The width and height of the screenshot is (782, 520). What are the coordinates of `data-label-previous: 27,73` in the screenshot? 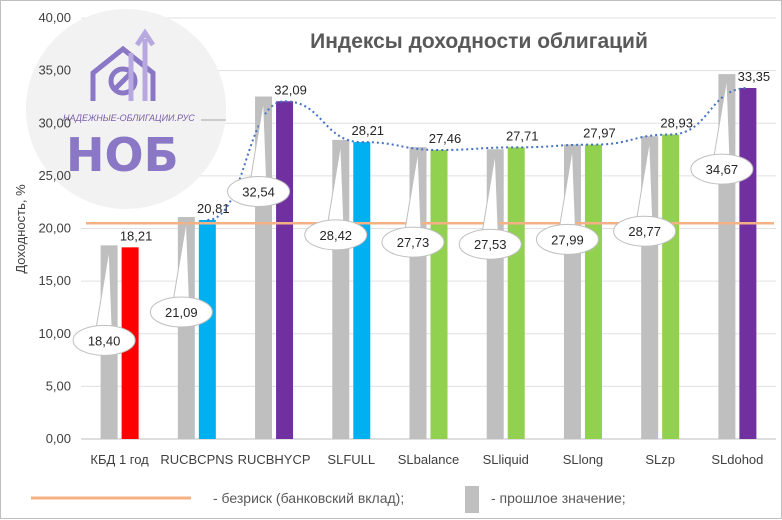 It's located at (413, 242).